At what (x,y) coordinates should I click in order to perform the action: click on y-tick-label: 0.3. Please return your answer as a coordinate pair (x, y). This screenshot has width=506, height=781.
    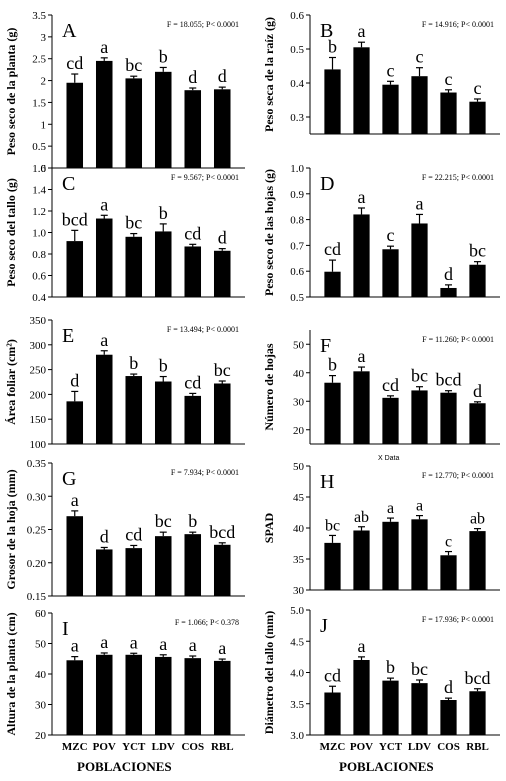
    Looking at the image, I should click on (297, 118).